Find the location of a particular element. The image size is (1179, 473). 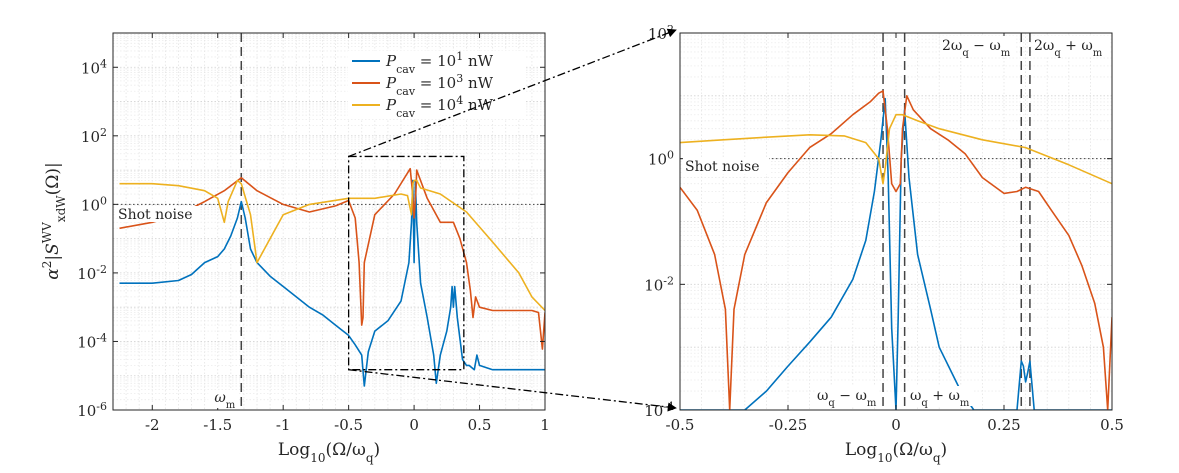

right-x-tick-label: 0.5 is located at coordinates (1112, 425).